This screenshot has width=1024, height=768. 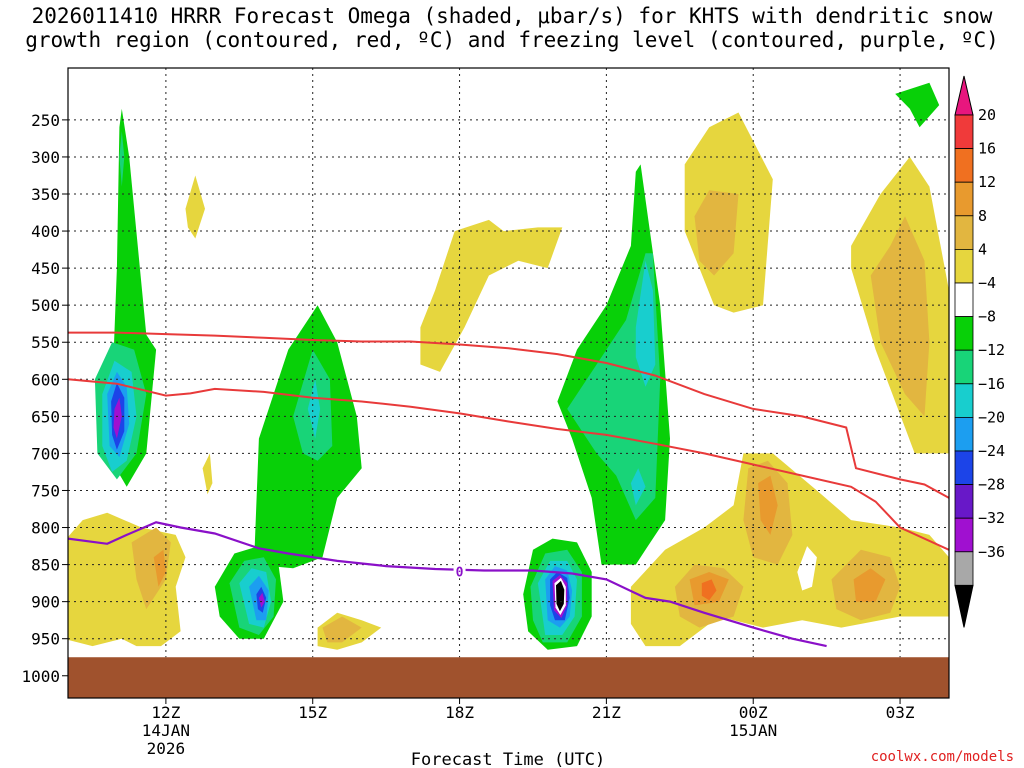 What do you see at coordinates (45, 379) in the screenshot?
I see `y-tick-label-600: 600` at bounding box center [45, 379].